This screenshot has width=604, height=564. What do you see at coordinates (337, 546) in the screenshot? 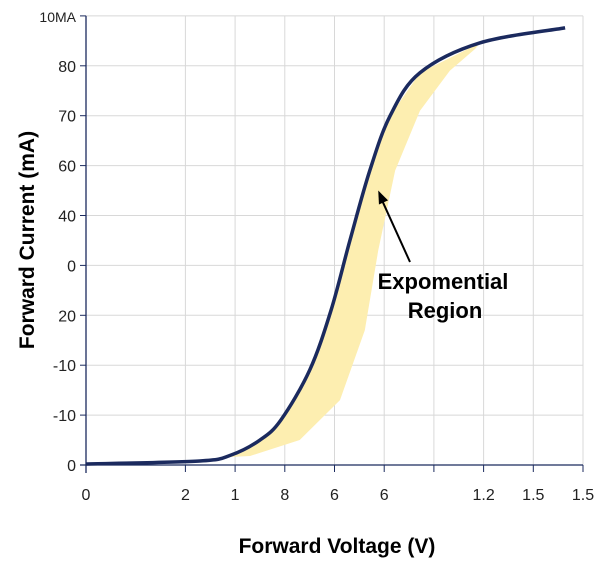
I see `x-axis-label: Forward Voltage (V)` at bounding box center [337, 546].